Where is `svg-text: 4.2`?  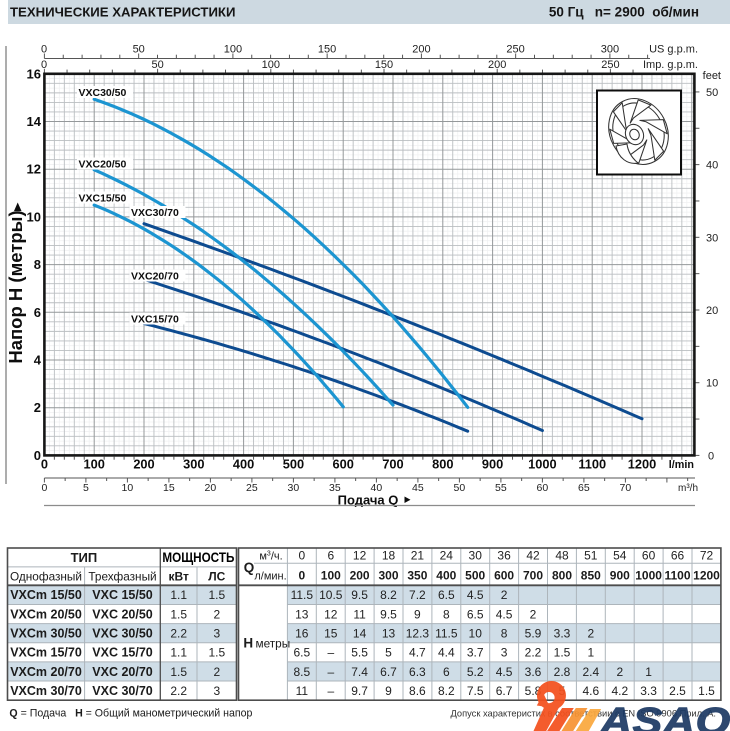 svg-text: 4.2 is located at coordinates (619, 691).